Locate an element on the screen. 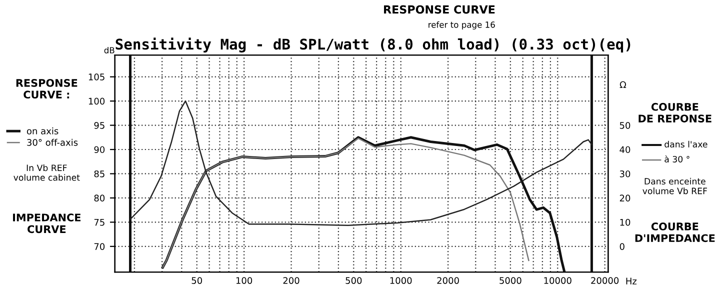  y-tick-label: 75 is located at coordinates (99, 222).